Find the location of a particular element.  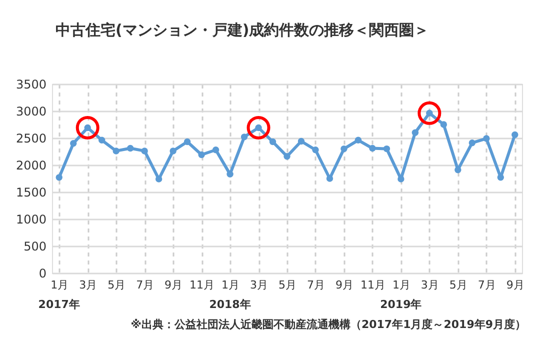

text: ※出典：公益社団法人近畿圏不動産流通機構（2017年1月度～2019年9月度） is located at coordinates (328, 324).